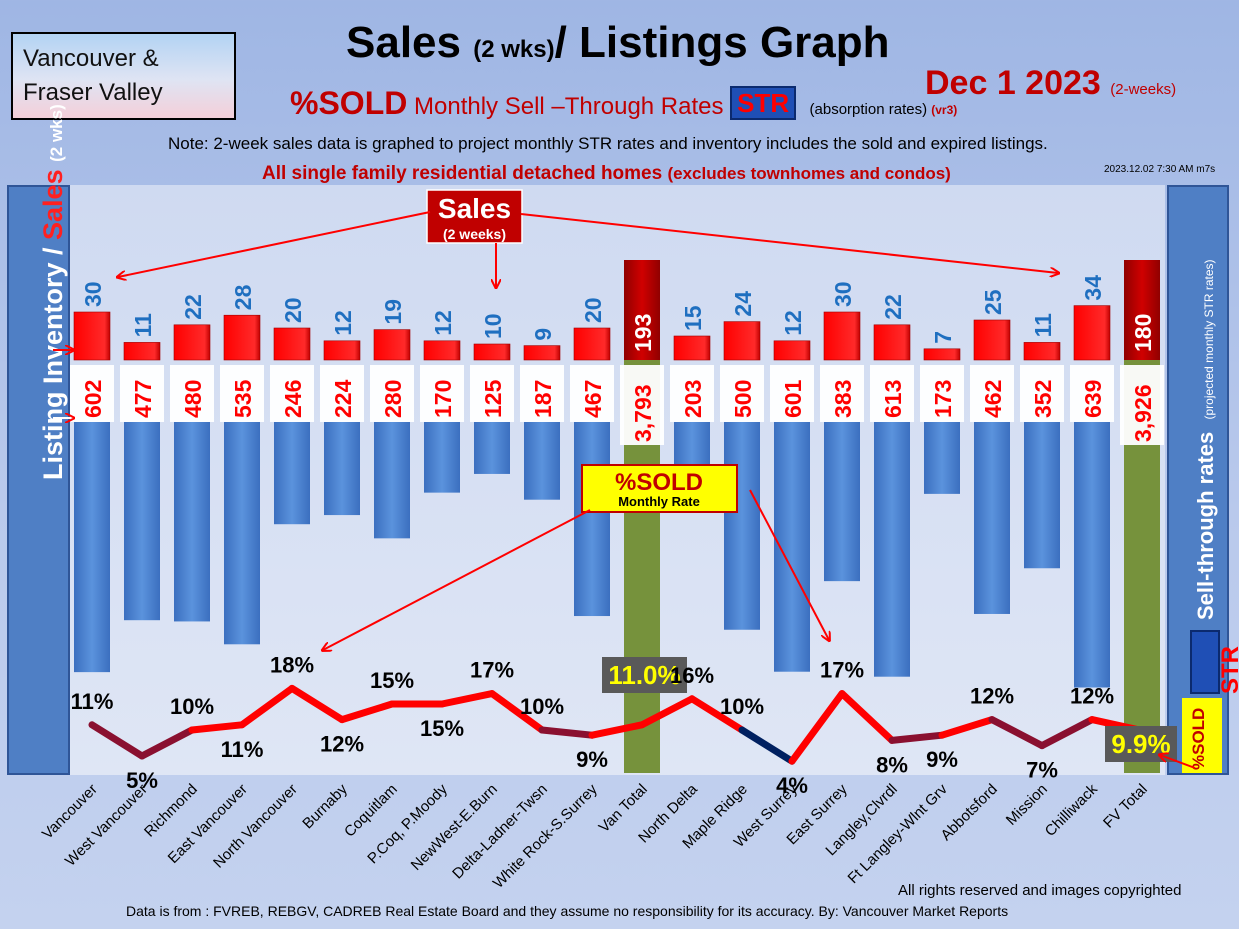  Describe the element at coordinates (542, 706) in the screenshot. I see `pct-label-delta-ladner-twsn: 10%` at that location.